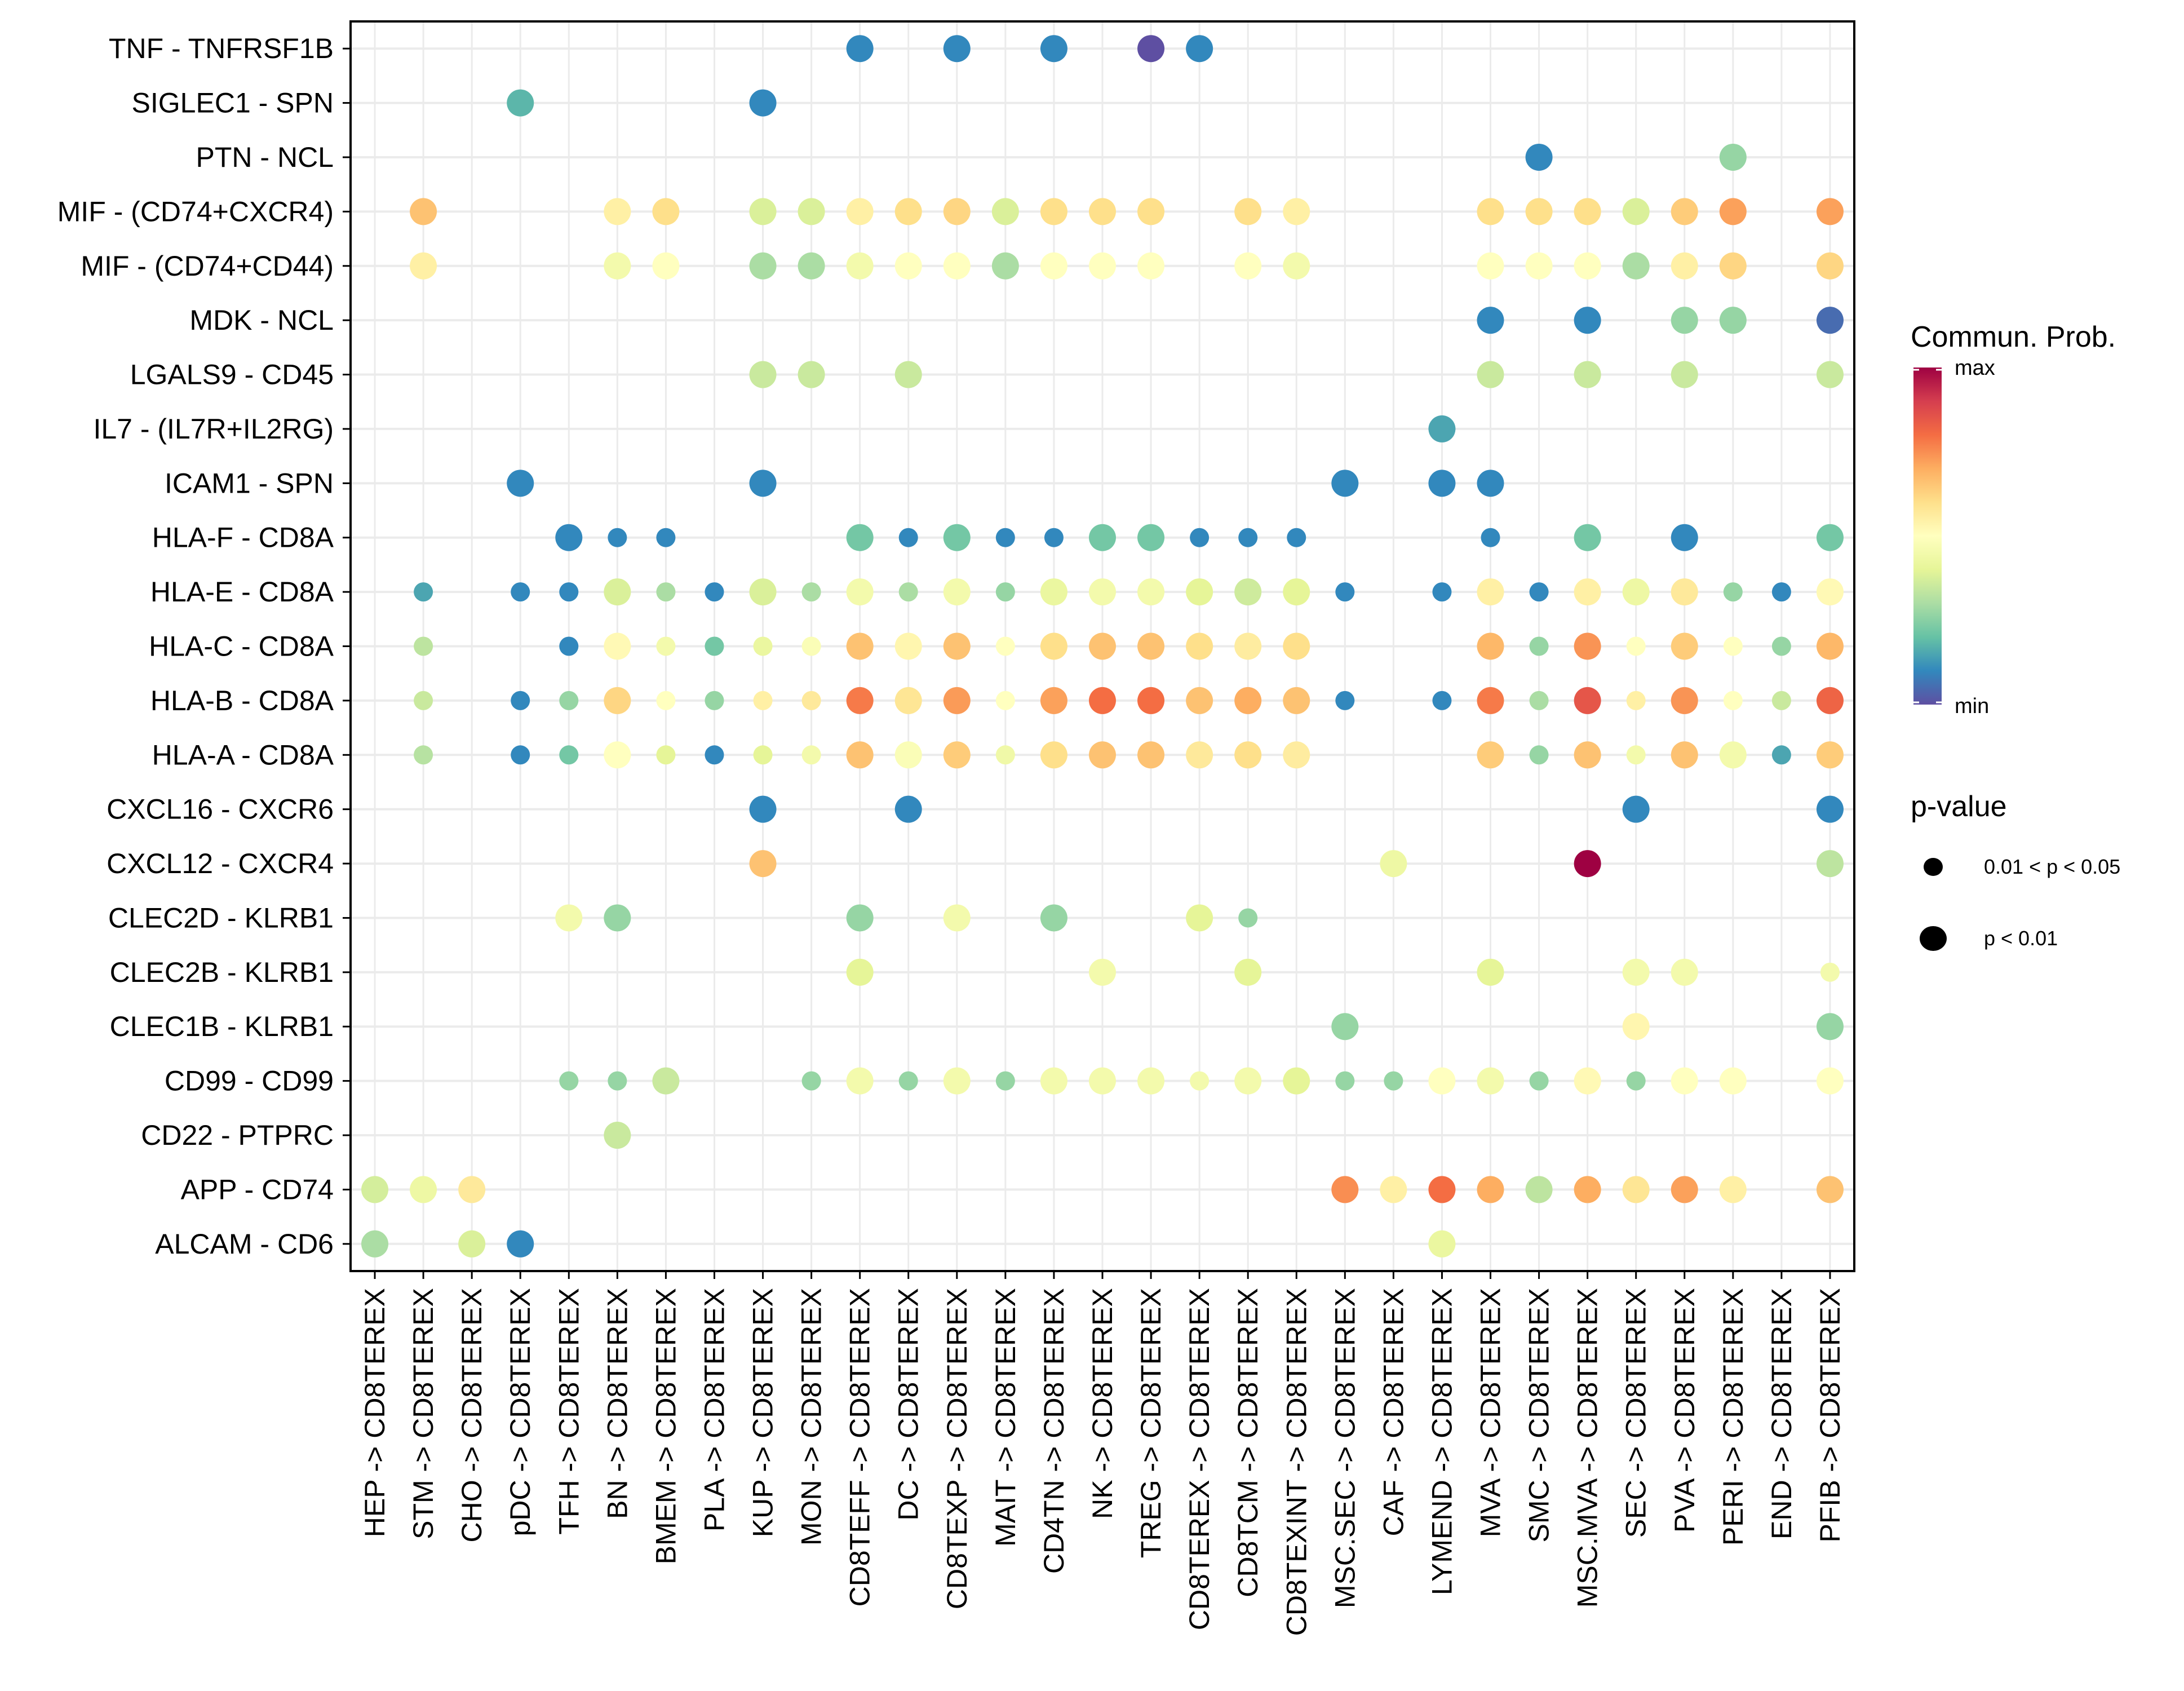 The width and height of the screenshot is (2184, 1691). What do you see at coordinates (221, 917) in the screenshot?
I see `y-tick-label: CLEC2D - KLRB1` at bounding box center [221, 917].